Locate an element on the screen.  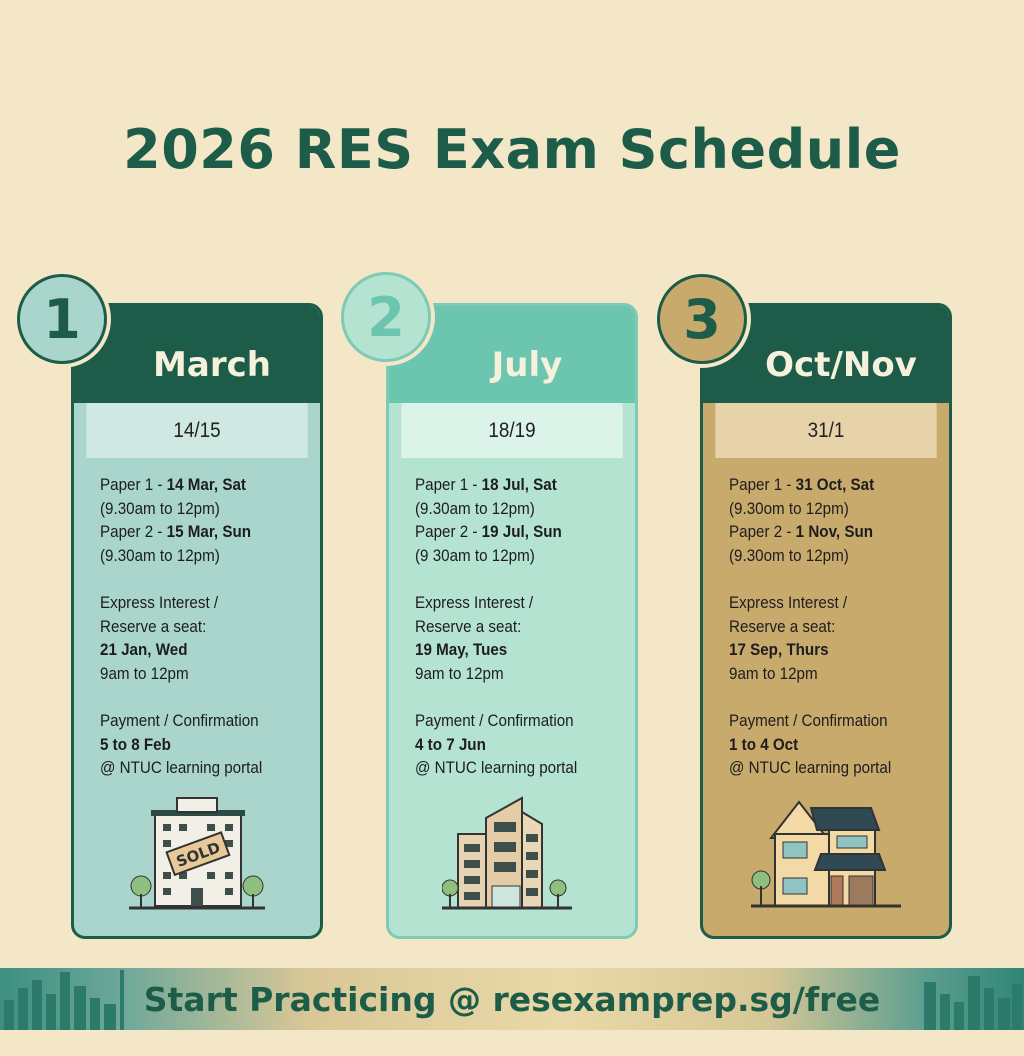
card-dates: 14/15 is located at coordinates (197, 430).